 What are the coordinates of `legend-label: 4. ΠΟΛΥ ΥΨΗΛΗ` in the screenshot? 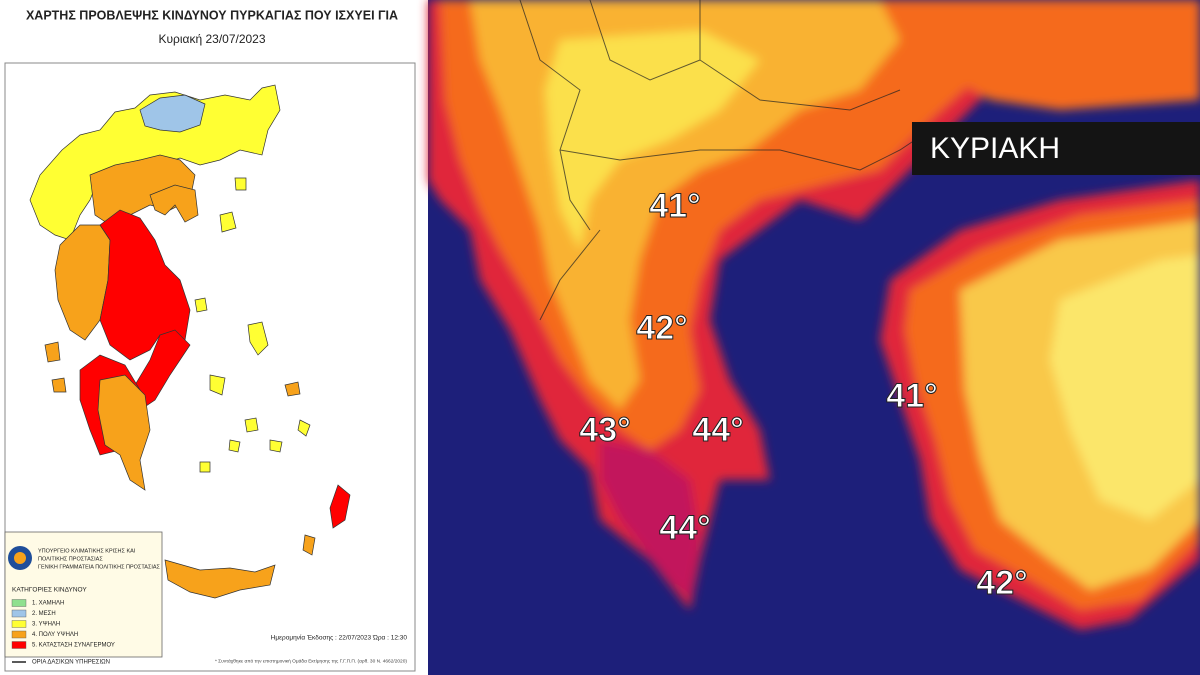 It's located at (55, 635).